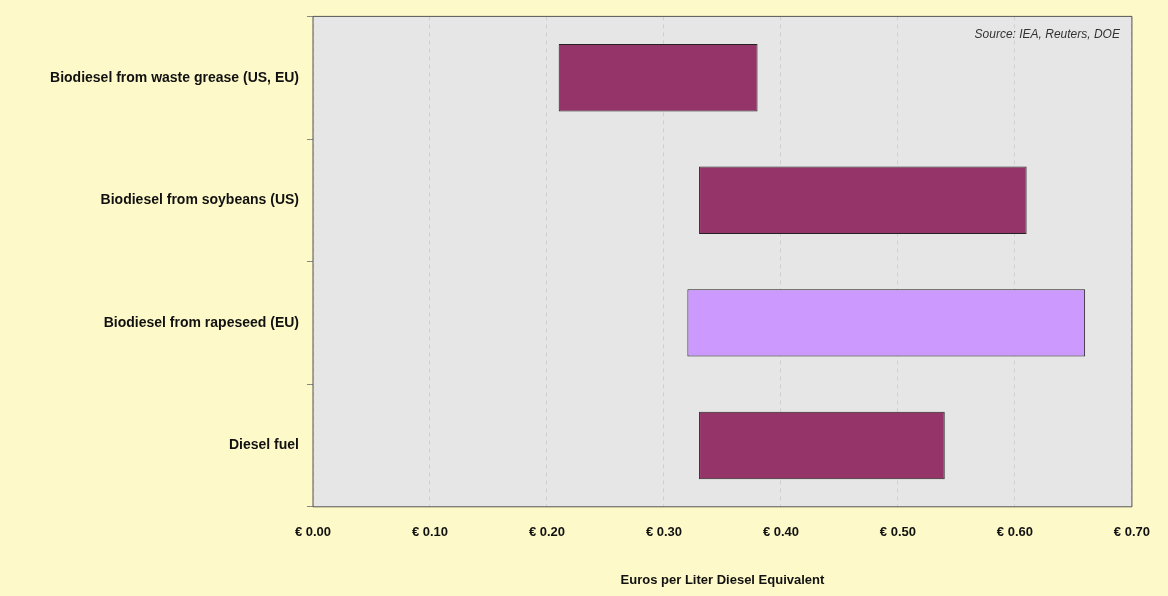  Describe the element at coordinates (664, 532) in the screenshot. I see `x-tick-label: € 0.30` at that location.